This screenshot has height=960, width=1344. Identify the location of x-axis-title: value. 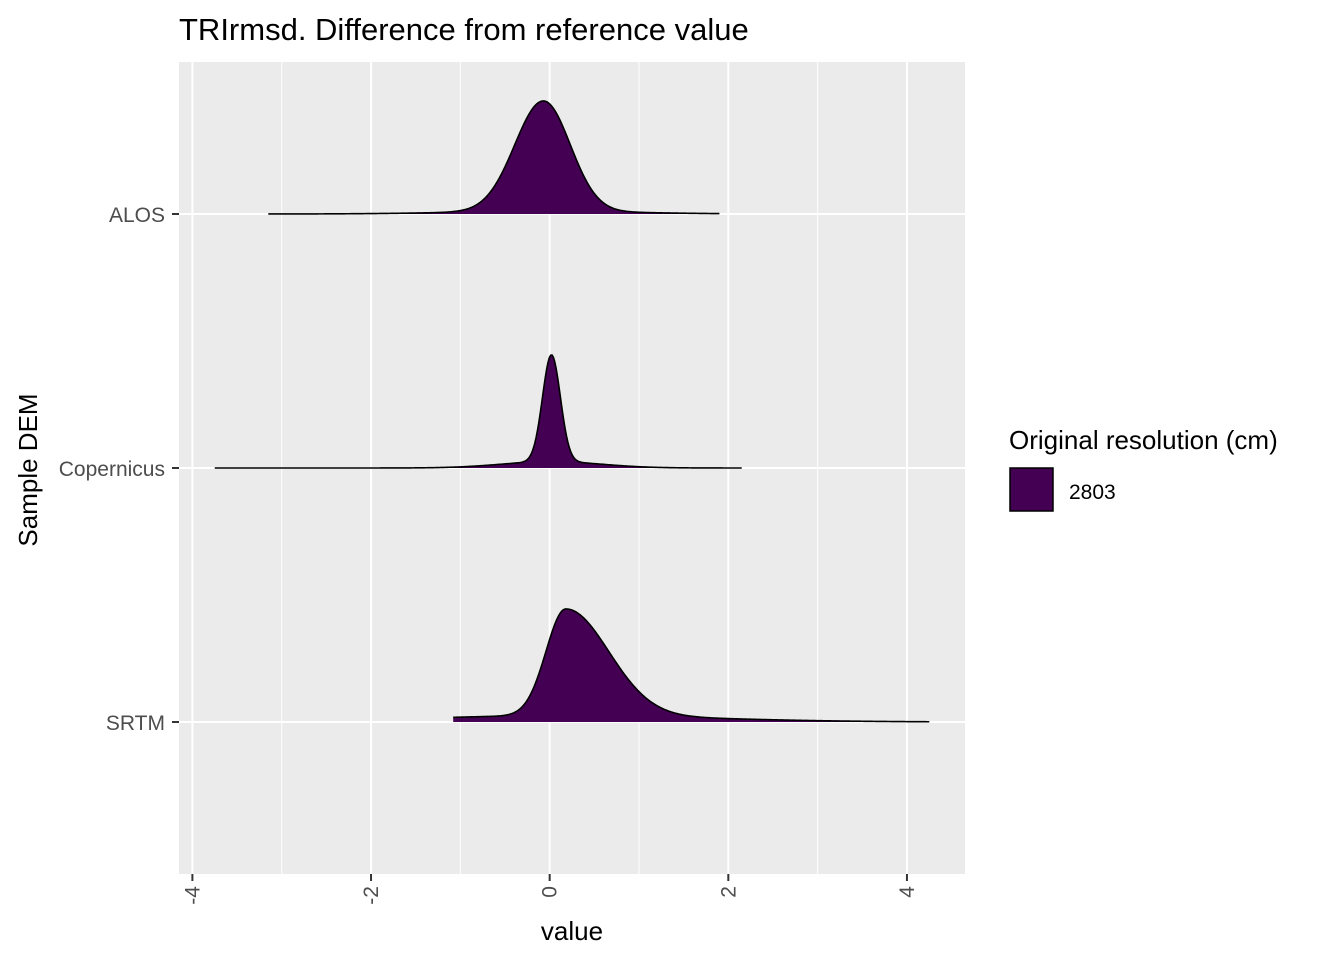
(572, 931).